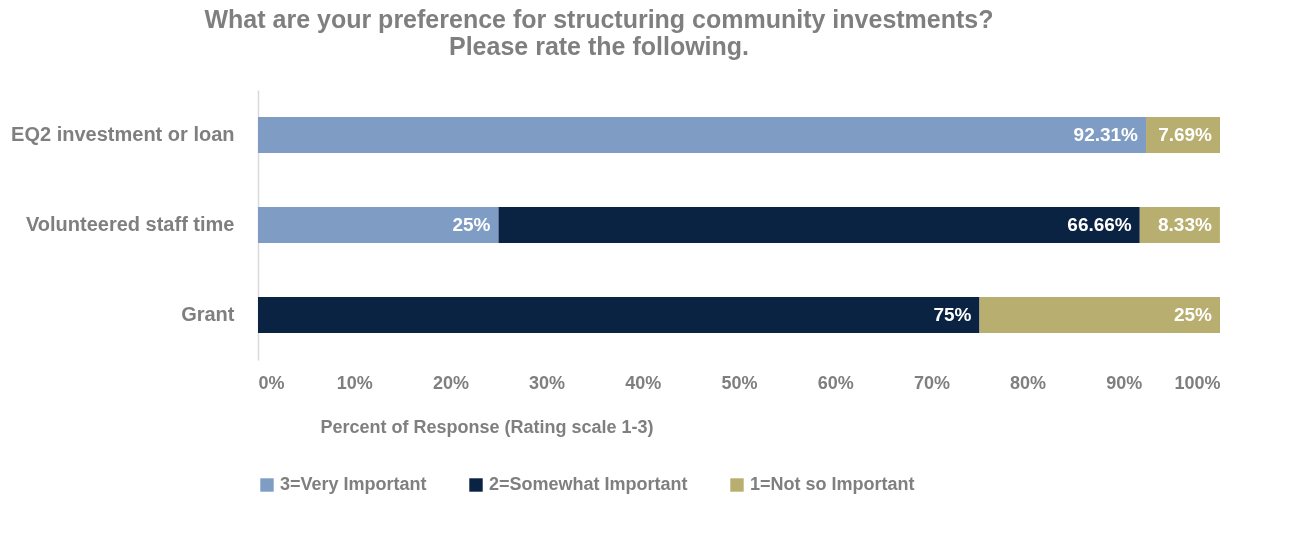  I want to click on data-label: 92.31%, so click(1106, 134).